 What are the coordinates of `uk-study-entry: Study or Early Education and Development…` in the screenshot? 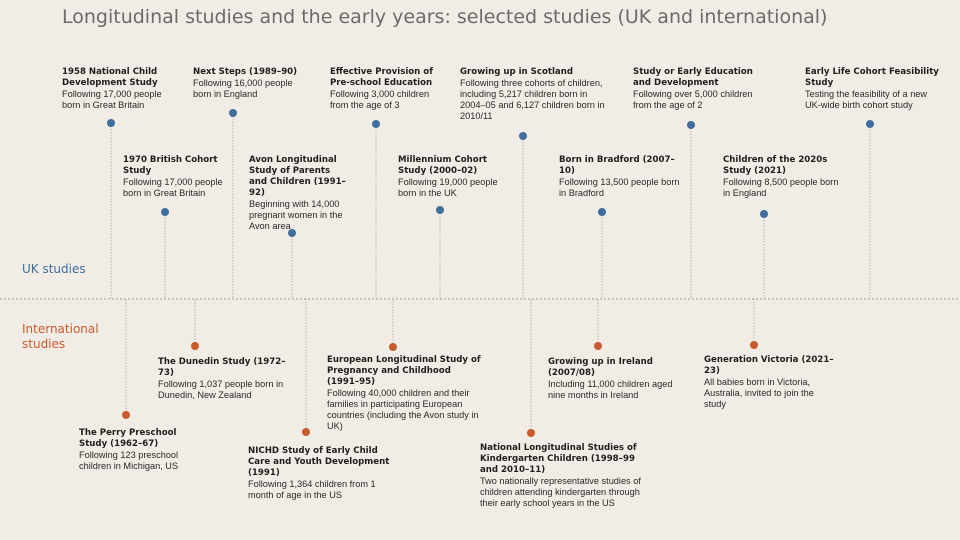 It's located at (695, 89).